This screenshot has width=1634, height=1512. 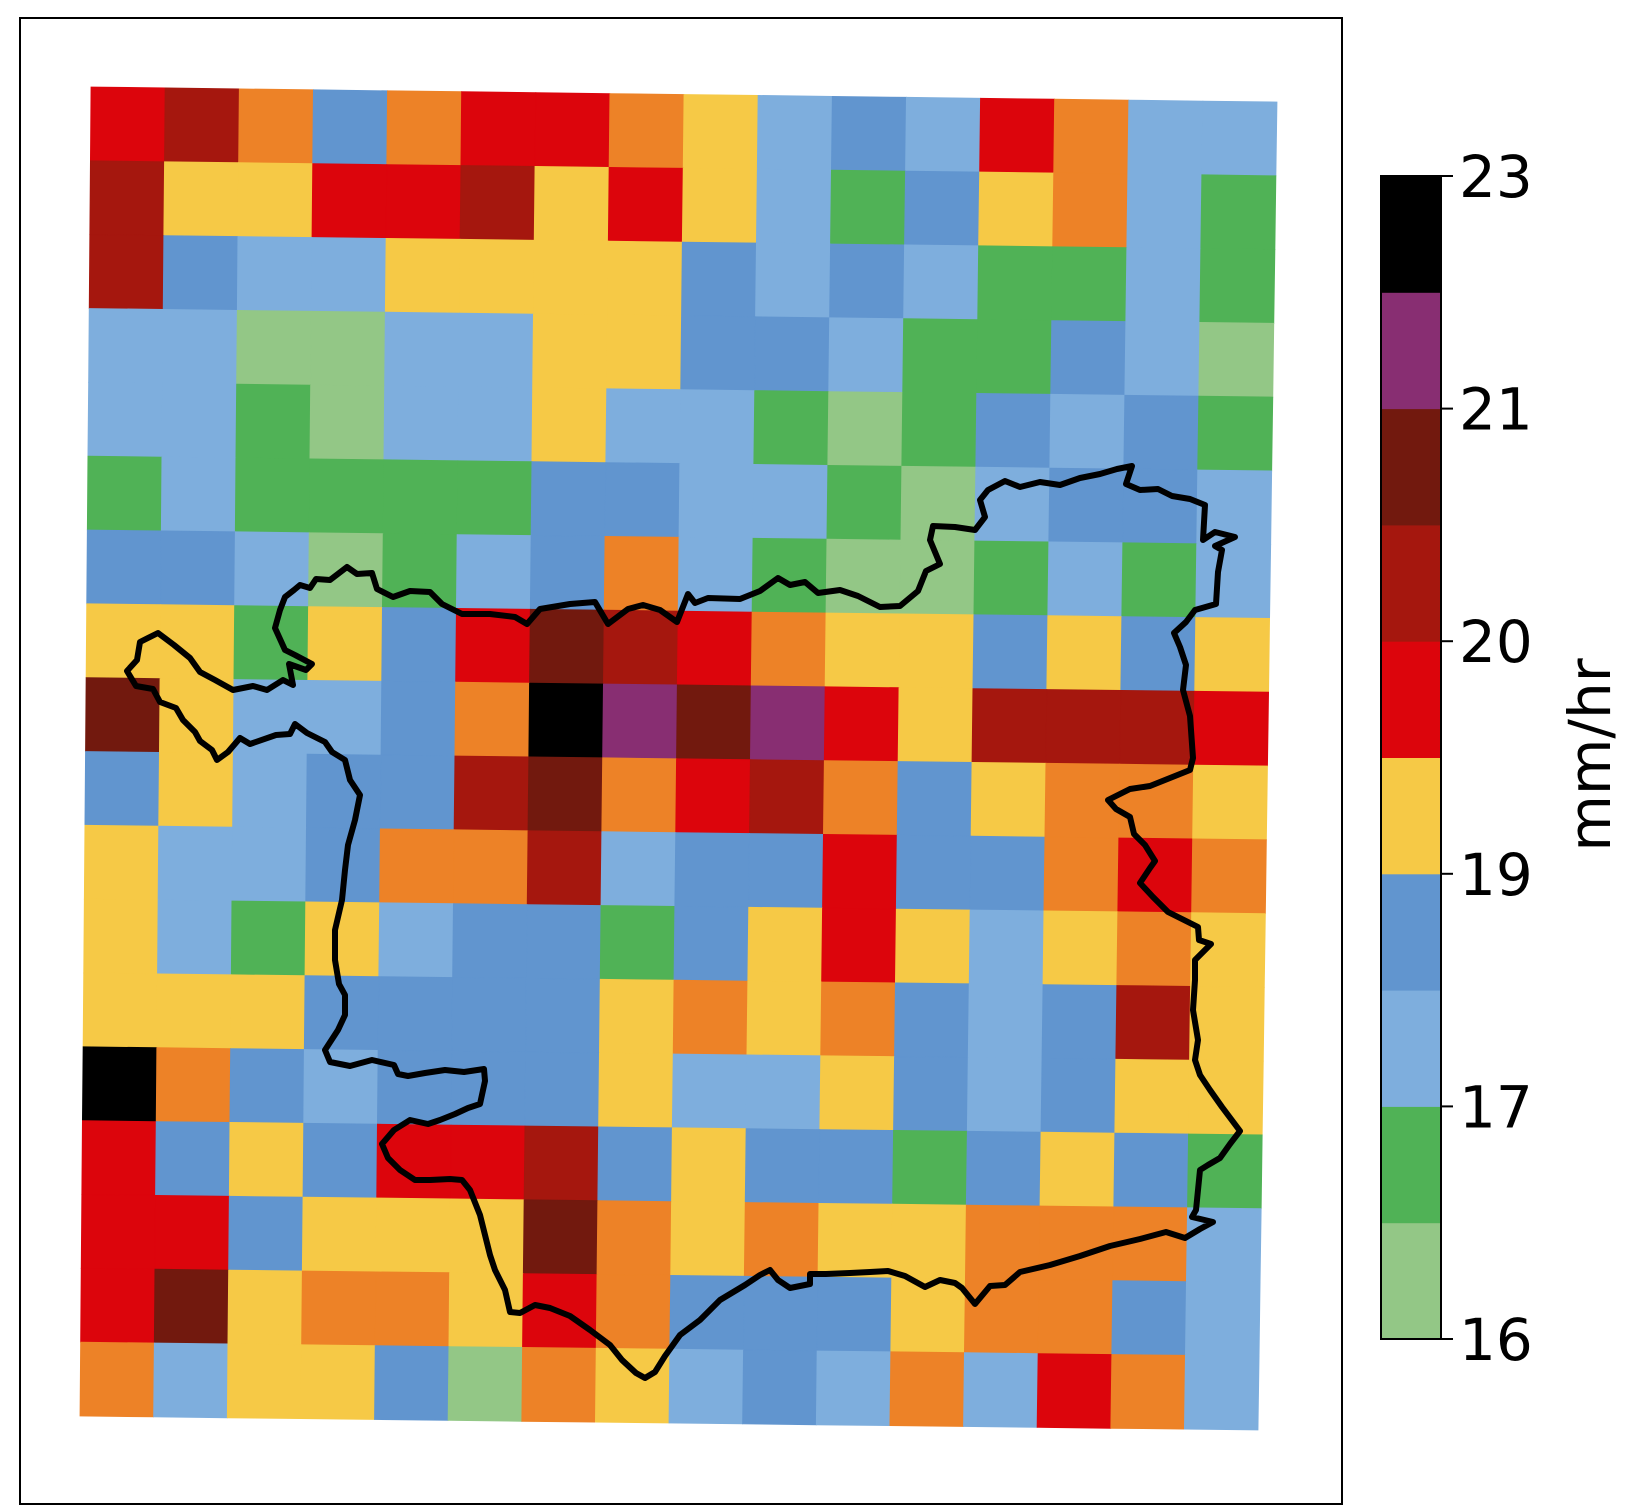 I want to click on colorbar-tick-label: 23, so click(x=1496, y=177).